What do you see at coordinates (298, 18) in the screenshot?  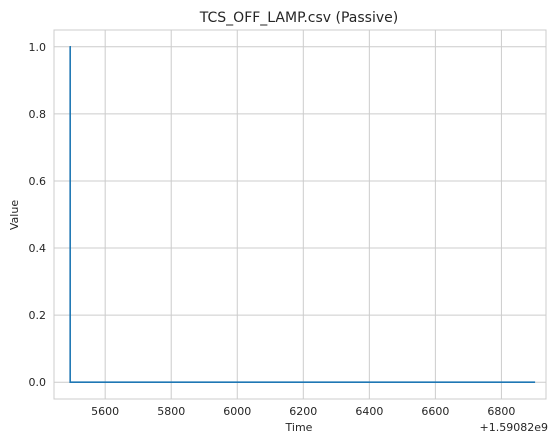 I see `chart-title: TCS_OFF_LAMP.csv (Passive)` at bounding box center [298, 18].